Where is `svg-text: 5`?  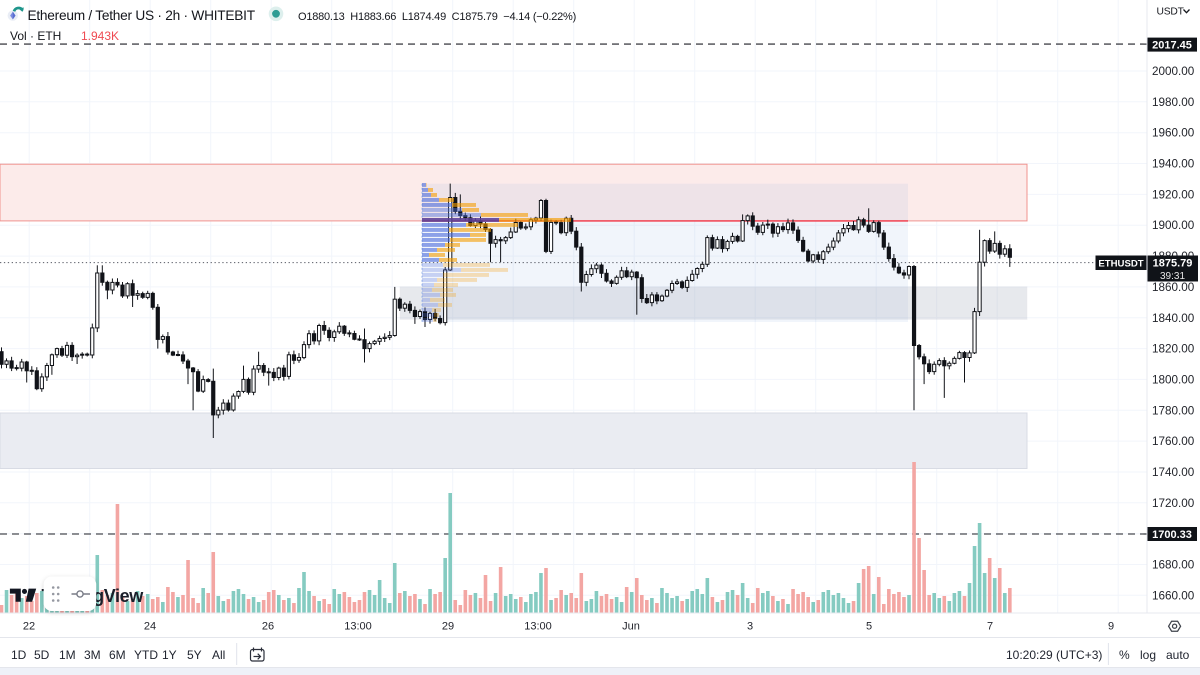
svg-text: 5 is located at coordinates (869, 627).